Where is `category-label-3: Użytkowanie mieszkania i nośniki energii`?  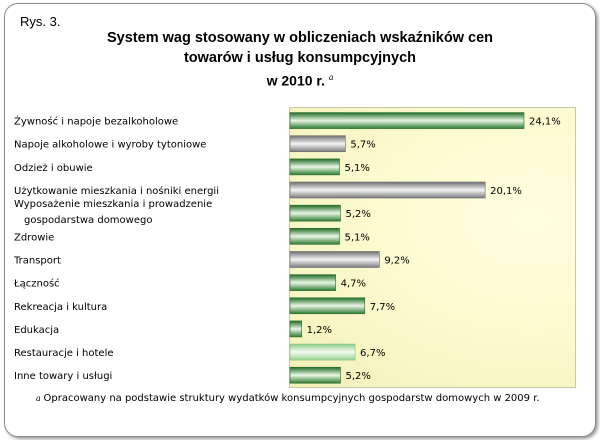 category-label-3: Użytkowanie mieszkania i nośniki energii is located at coordinates (116, 191).